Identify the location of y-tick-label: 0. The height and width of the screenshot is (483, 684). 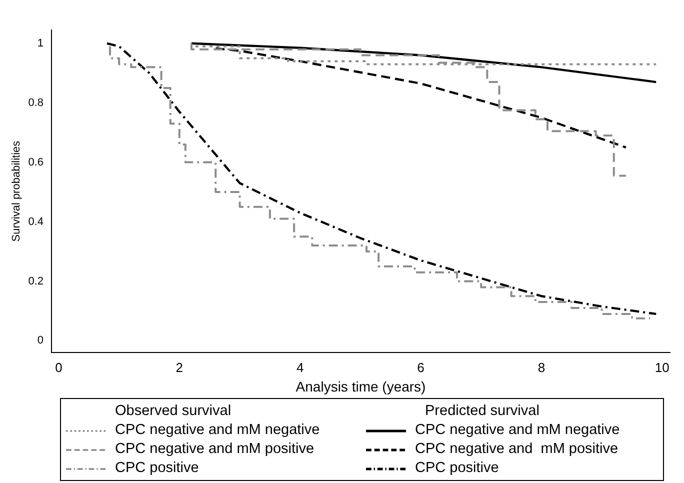
(40, 340).